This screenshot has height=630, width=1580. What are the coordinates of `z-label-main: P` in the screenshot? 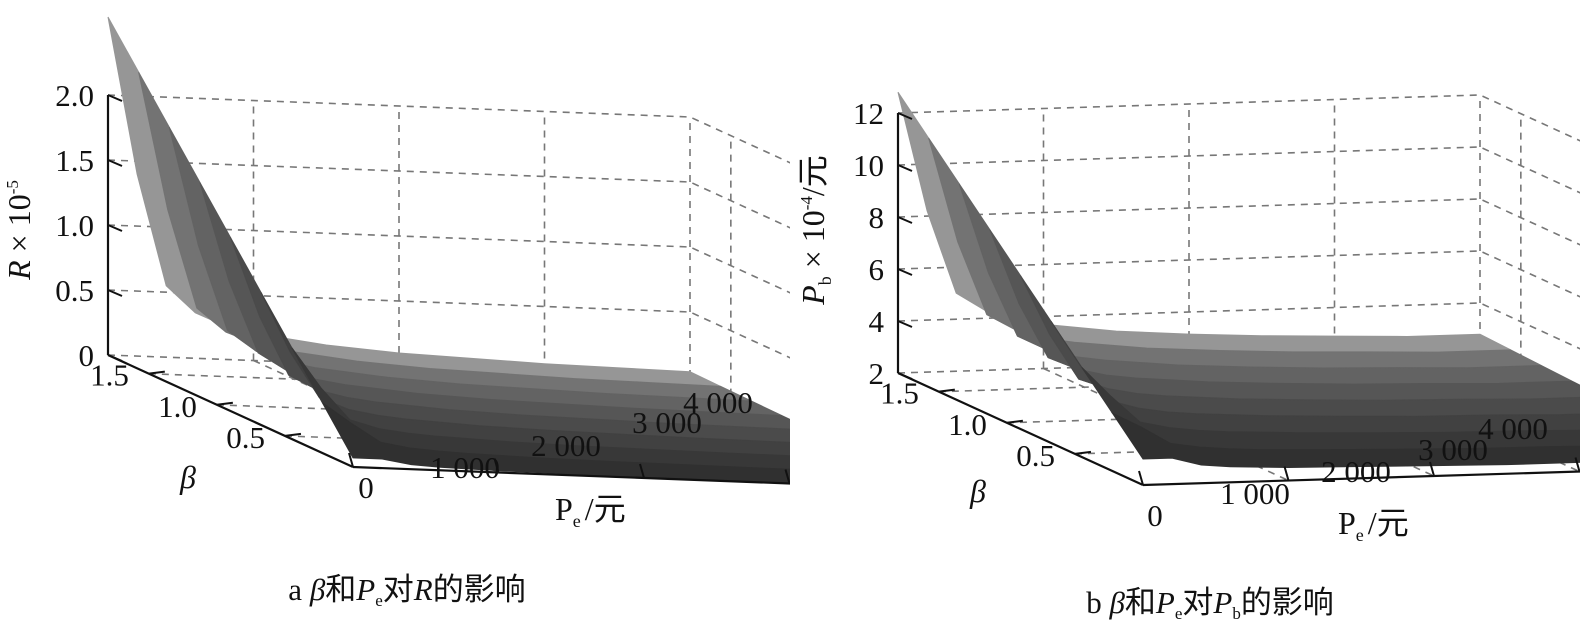 It's located at (813, 295).